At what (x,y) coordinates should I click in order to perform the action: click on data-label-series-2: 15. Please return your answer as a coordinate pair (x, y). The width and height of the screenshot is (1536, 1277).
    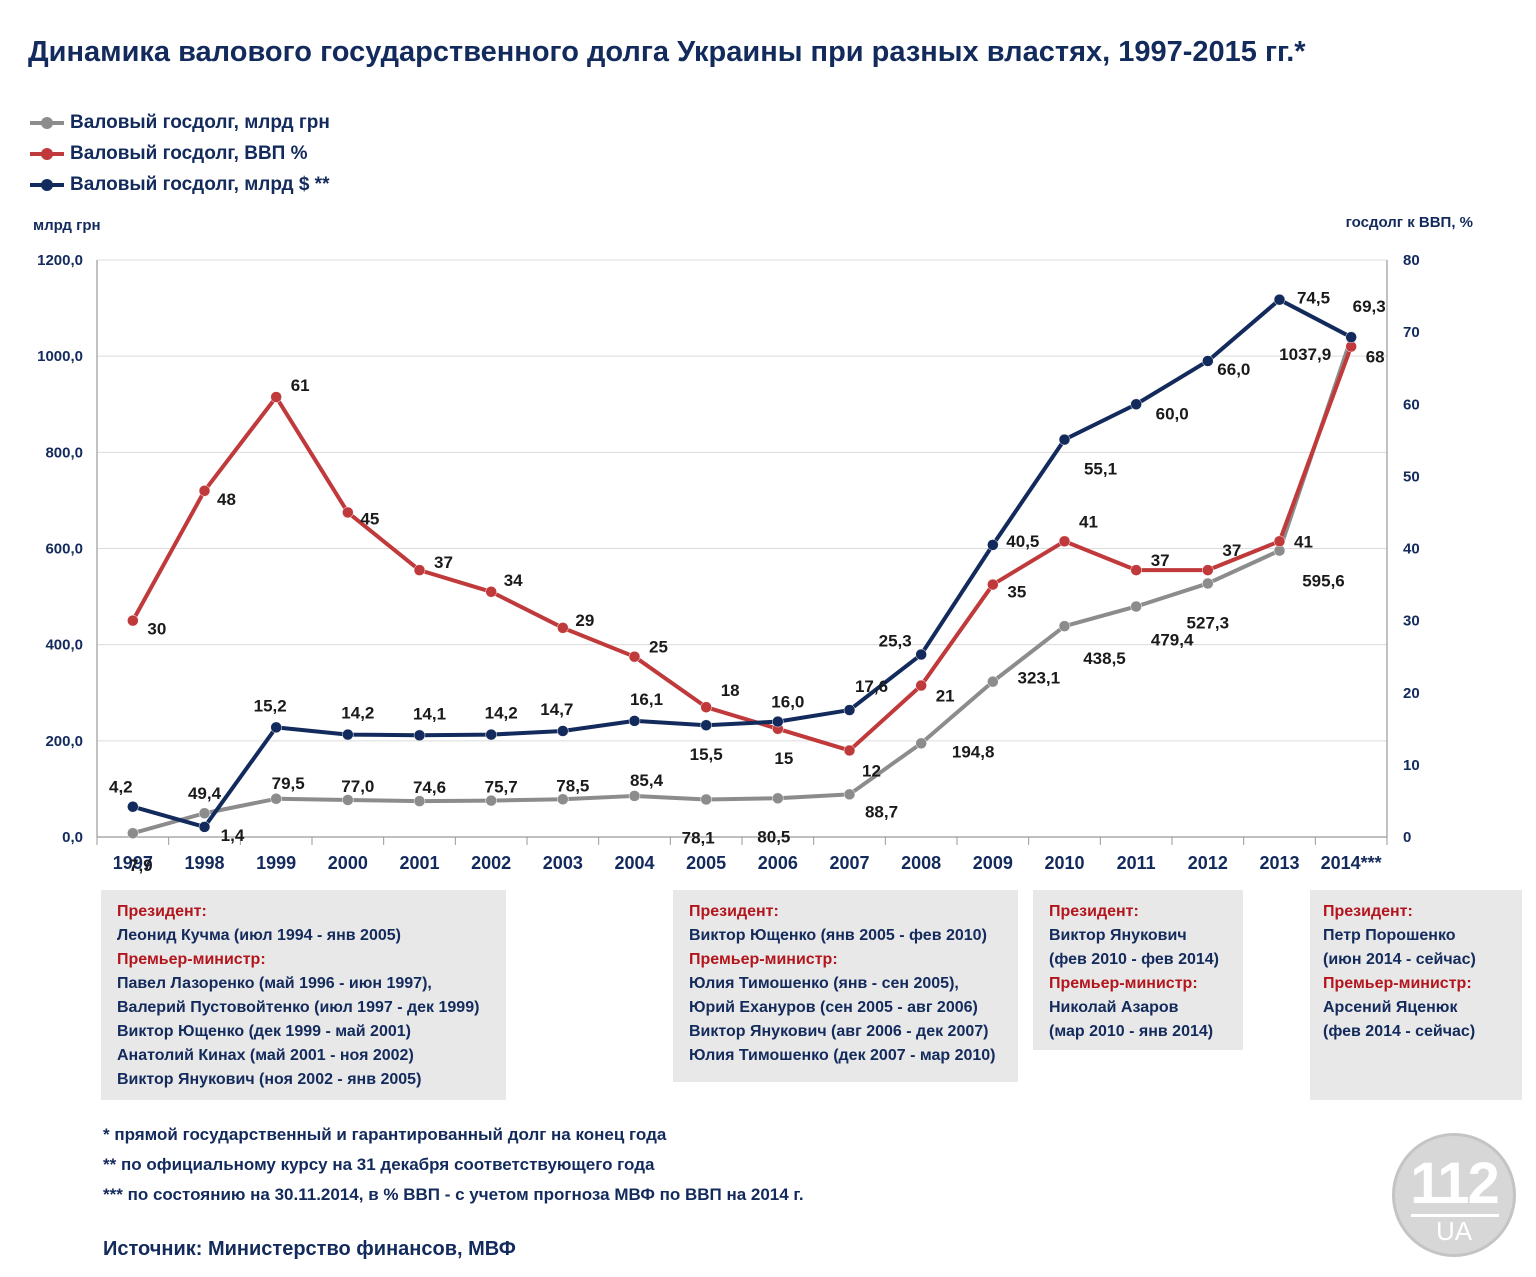
    Looking at the image, I should click on (783, 758).